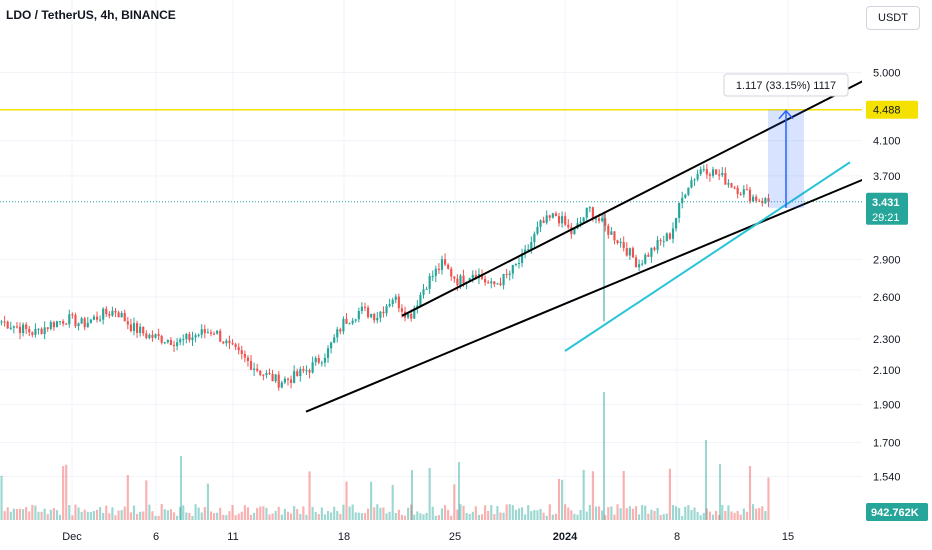  I want to click on last-price-badge, so click(887, 208).